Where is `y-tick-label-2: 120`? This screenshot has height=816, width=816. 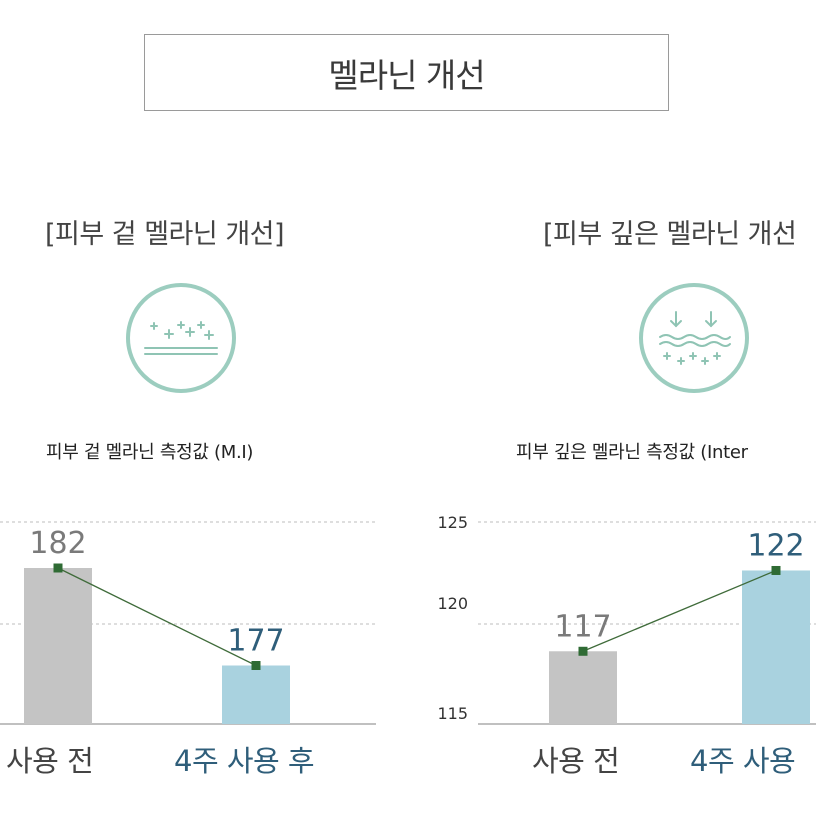 y-tick-label-2: 120 is located at coordinates (452, 603).